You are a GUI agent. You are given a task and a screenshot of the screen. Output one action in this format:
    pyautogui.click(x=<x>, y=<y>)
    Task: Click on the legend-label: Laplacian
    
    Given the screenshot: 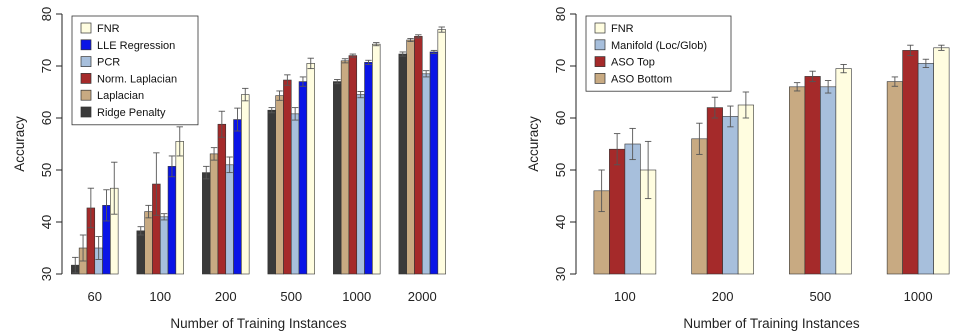 What is the action you would take?
    pyautogui.click(x=120, y=96)
    